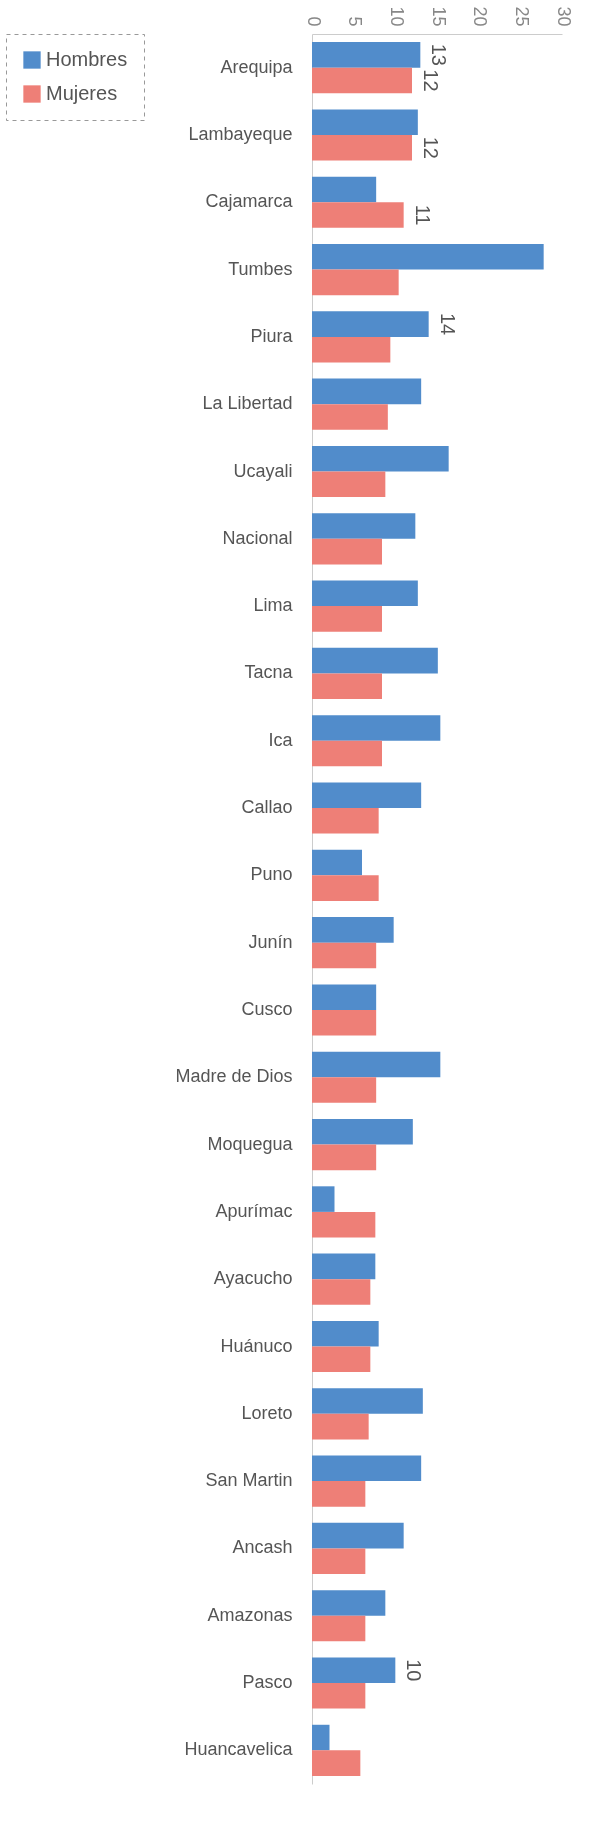  What do you see at coordinates (272, 335) in the screenshot?
I see `y-tick-label: Piura` at bounding box center [272, 335].